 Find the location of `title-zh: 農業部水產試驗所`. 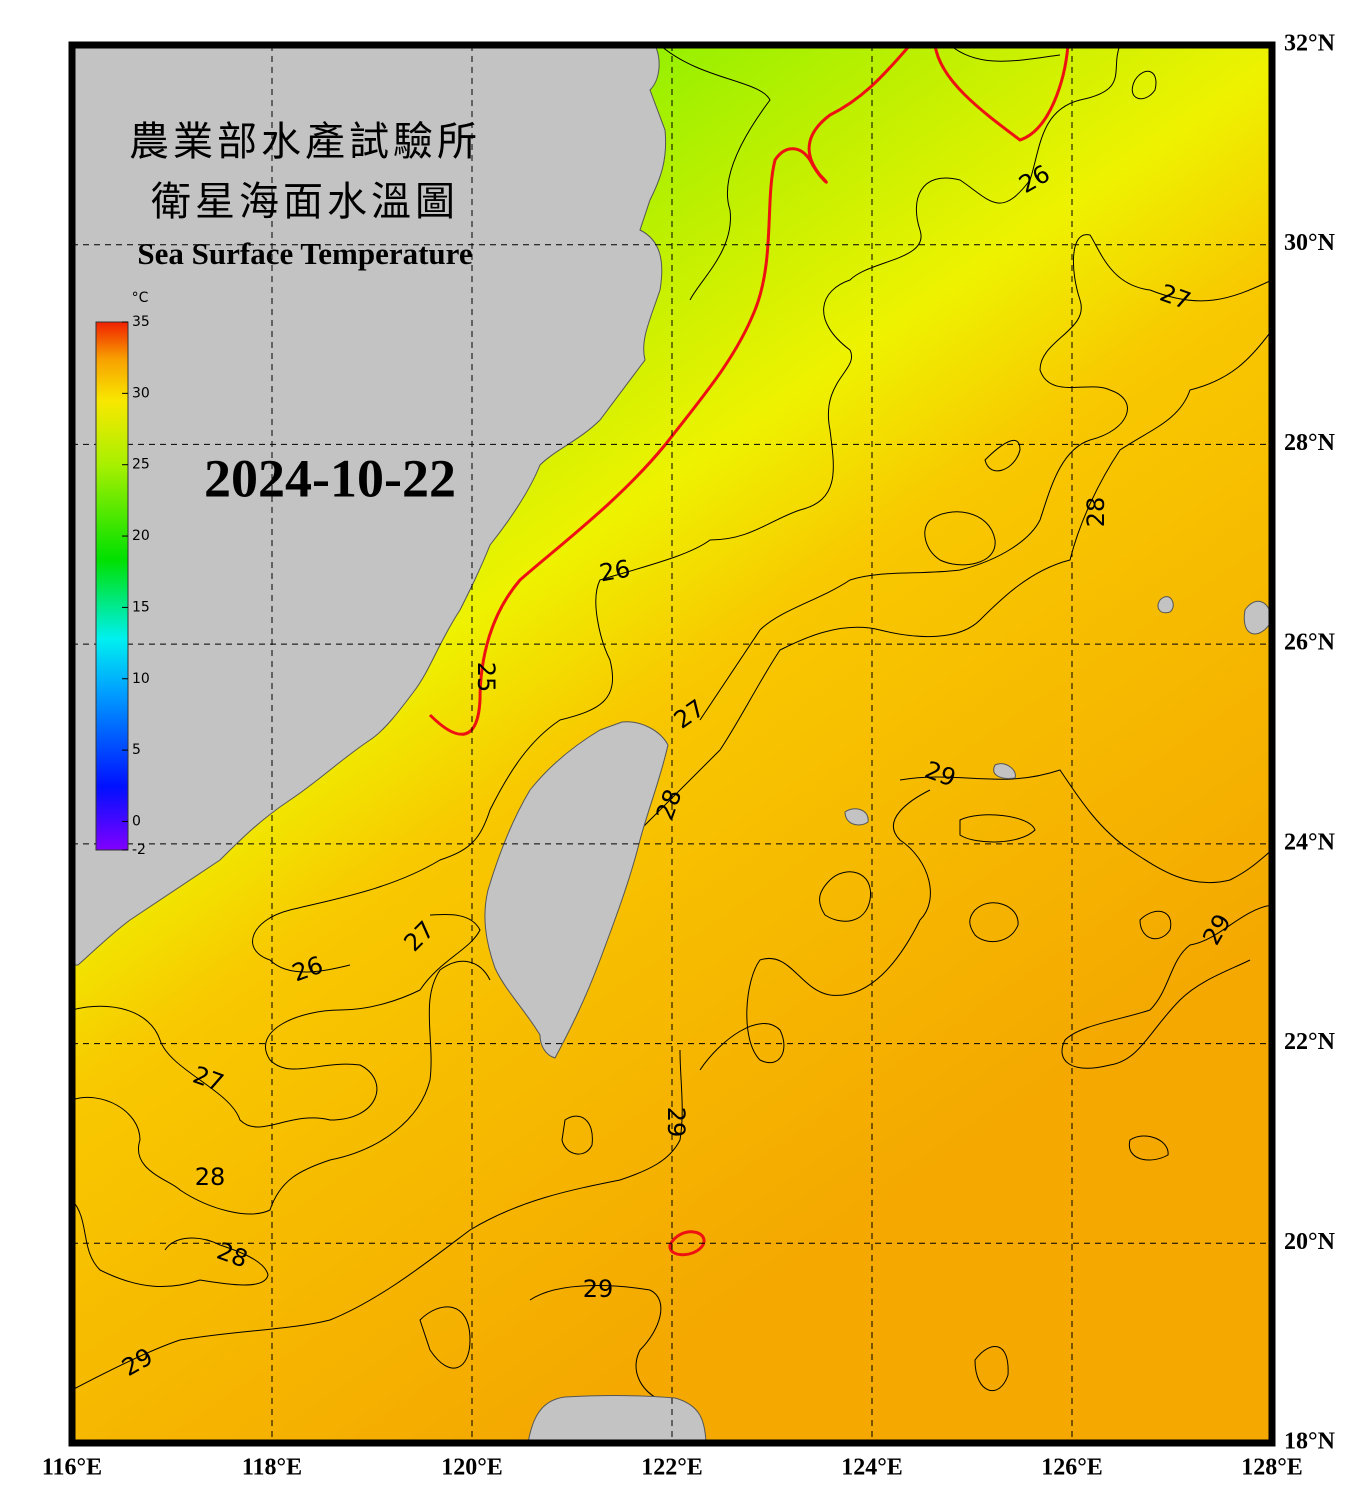

title-zh: 農業部水產試驗所 is located at coordinates (305, 142).